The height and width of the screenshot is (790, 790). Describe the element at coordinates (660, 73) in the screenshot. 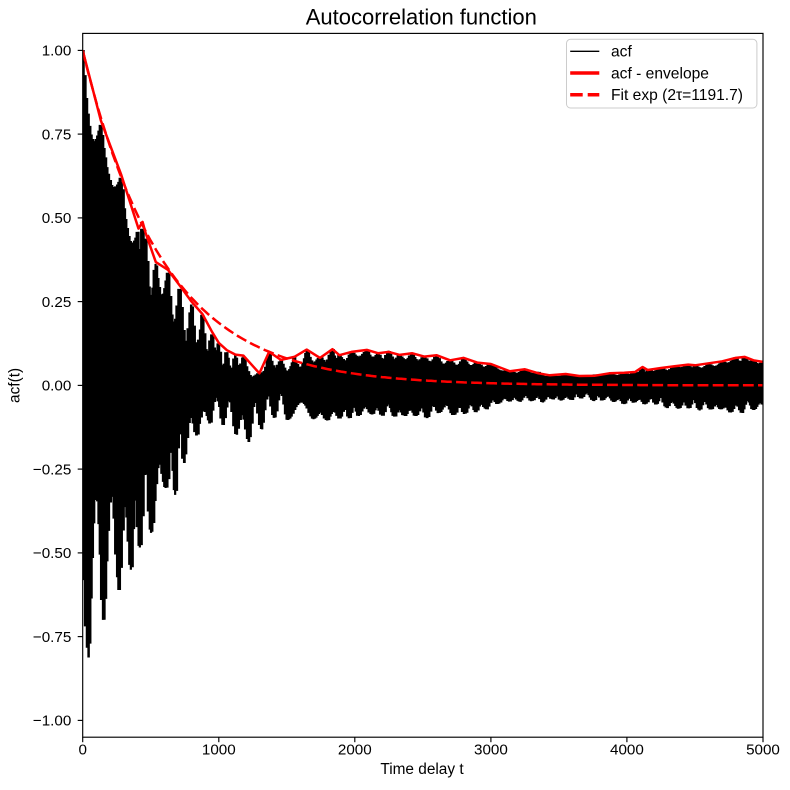

I see `svg-text: acf - envelope` at that location.